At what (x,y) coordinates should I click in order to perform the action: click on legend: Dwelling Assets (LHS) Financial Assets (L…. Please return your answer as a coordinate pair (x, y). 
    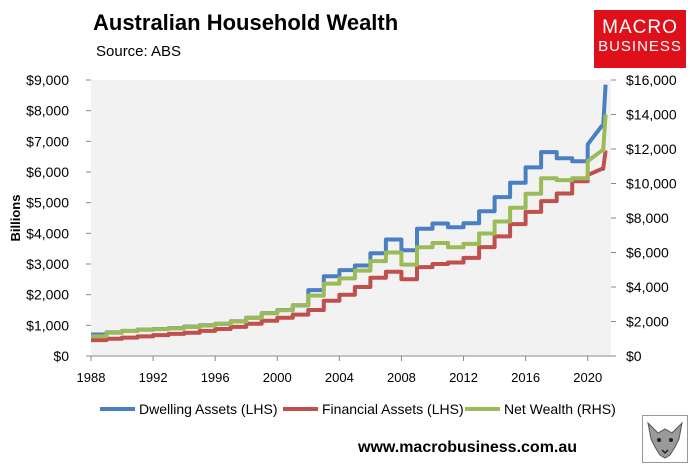
    Looking at the image, I should click on (358, 409).